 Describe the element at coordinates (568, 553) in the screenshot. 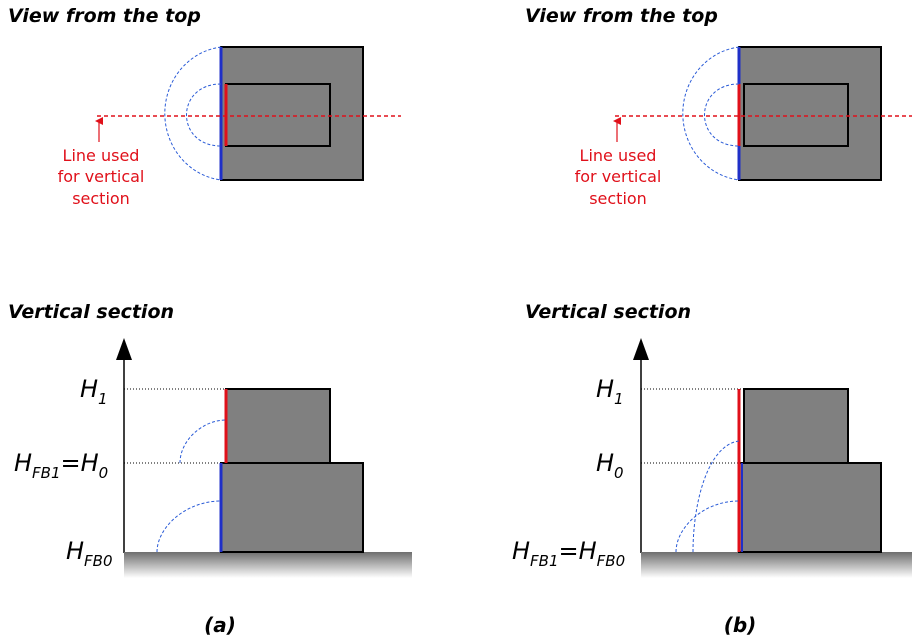

I see `hfb1-hfb0-label: HFB1=HFB0` at that location.